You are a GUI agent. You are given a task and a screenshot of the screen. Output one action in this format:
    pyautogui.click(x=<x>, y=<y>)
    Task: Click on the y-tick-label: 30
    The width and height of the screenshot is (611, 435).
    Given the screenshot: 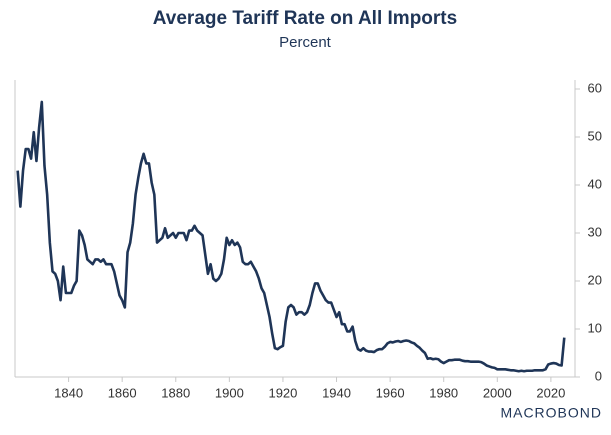 What is the action you would take?
    pyautogui.click(x=595, y=231)
    